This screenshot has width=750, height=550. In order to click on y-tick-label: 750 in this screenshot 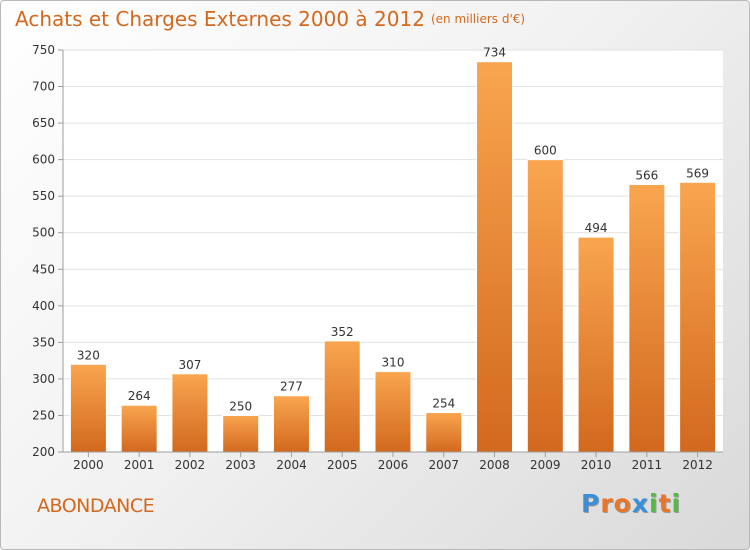, I will do `click(43, 50)`.